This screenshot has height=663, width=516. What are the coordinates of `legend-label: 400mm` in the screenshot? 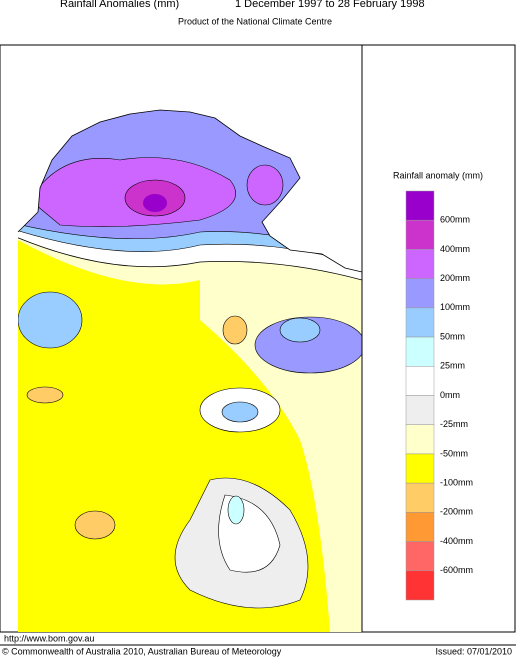 It's located at (455, 249).